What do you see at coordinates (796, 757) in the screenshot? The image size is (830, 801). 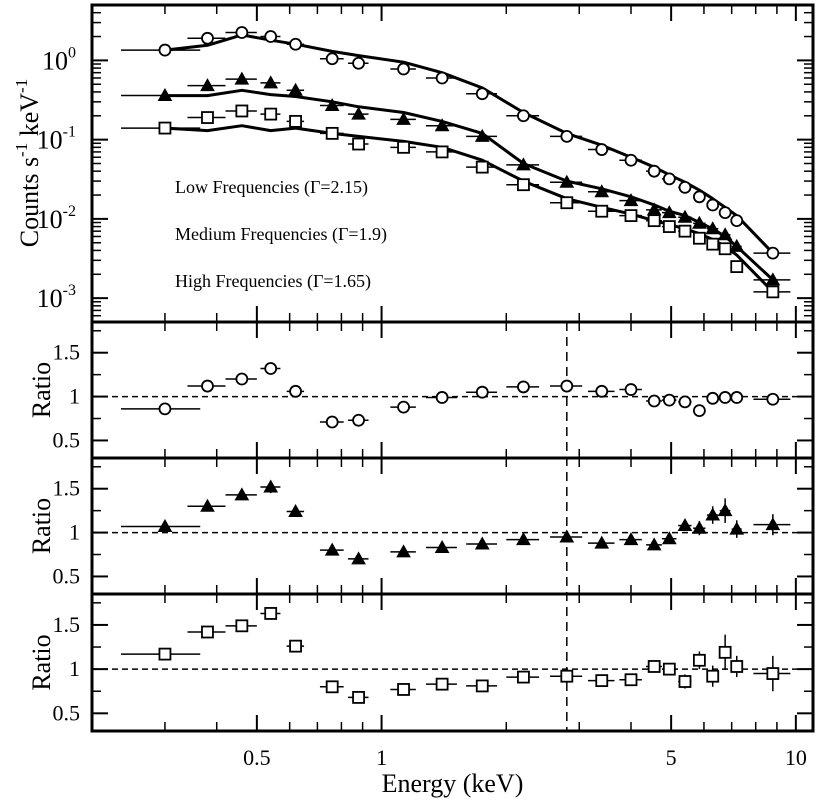 I see `x-tick-label: 10` at bounding box center [796, 757].